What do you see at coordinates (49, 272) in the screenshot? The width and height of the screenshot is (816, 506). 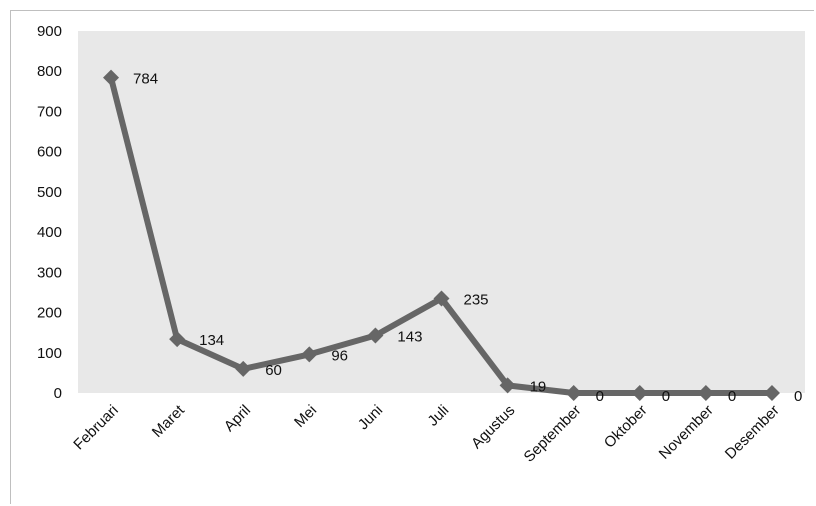 I see `y-tick-label: 300` at bounding box center [49, 272].